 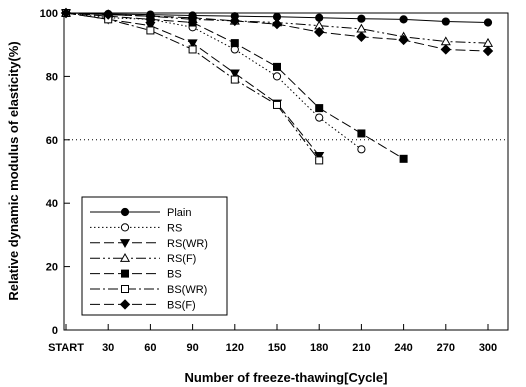 I want to click on legend-box, so click(x=154, y=256).